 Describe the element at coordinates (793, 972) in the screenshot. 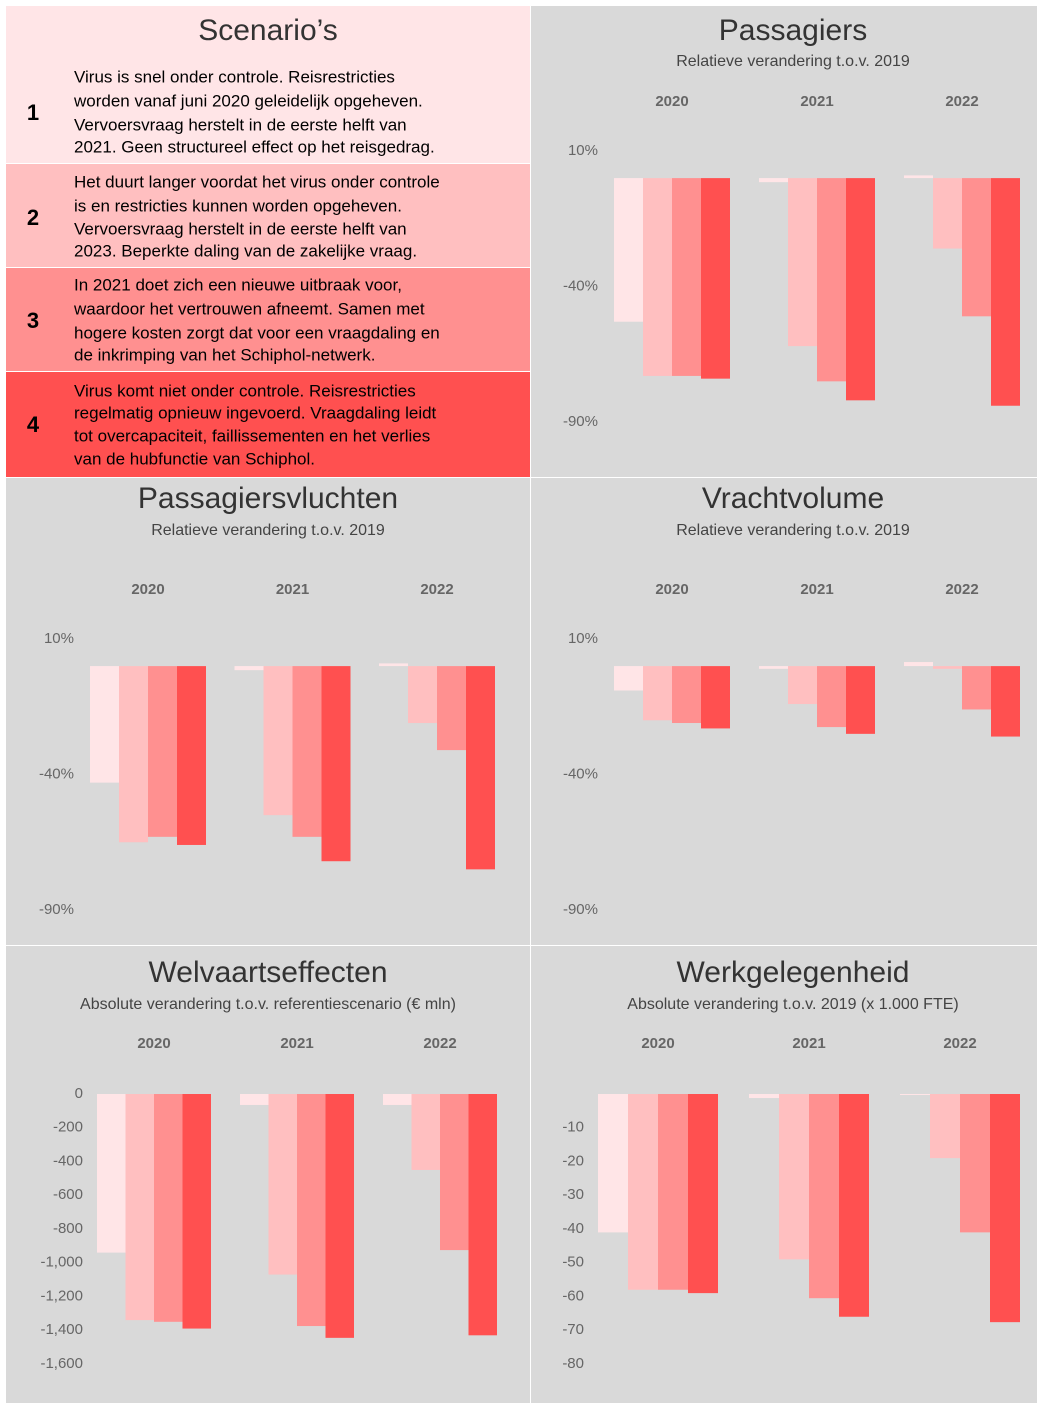

I see `chart-title: Werkgelegenheid` at that location.